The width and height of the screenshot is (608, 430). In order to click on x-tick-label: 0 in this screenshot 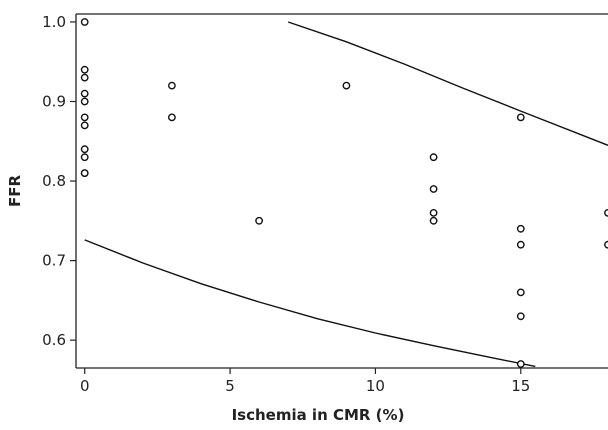, I will do `click(85, 386)`.